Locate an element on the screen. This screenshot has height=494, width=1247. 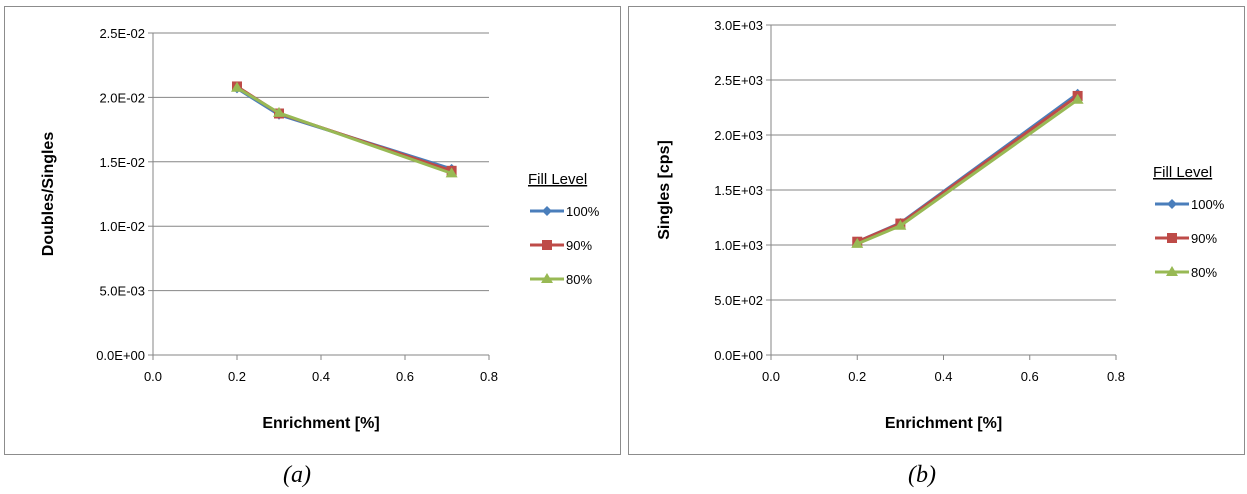
y-tick-label: 1.5E-02 is located at coordinates (122, 162).